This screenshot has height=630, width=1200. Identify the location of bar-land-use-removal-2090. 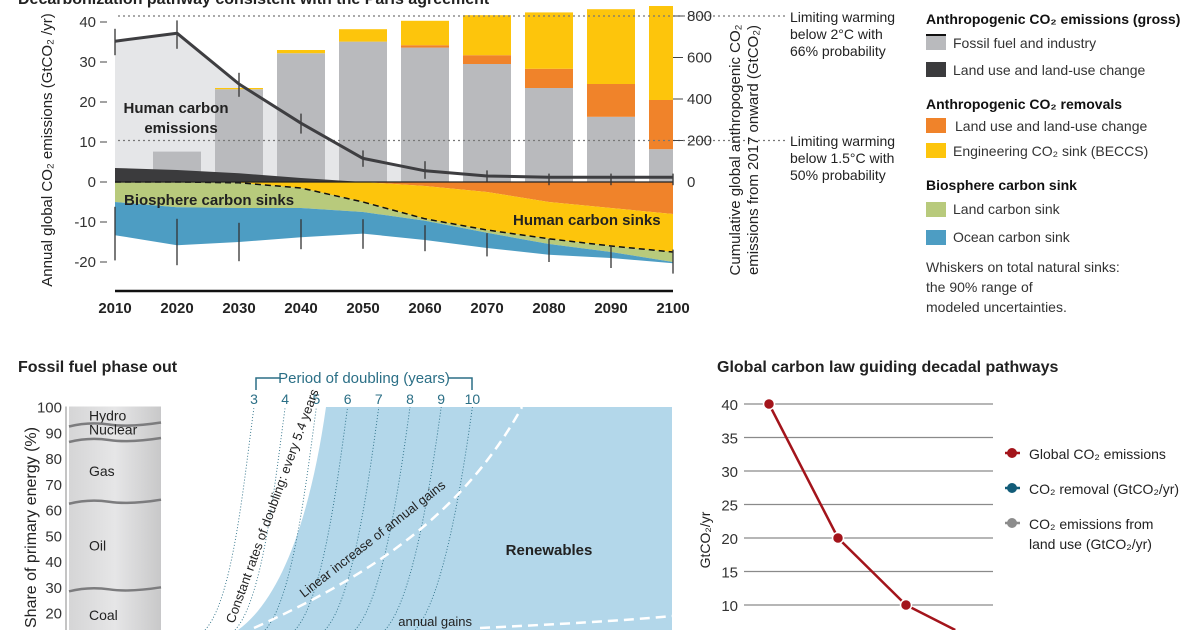
(611, 100).